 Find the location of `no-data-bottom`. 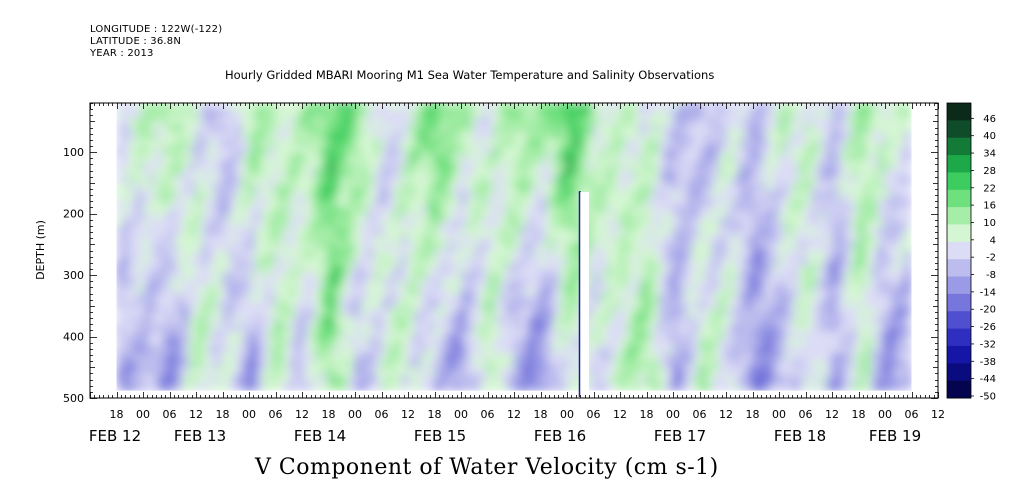

no-data-bottom is located at coordinates (514, 394).